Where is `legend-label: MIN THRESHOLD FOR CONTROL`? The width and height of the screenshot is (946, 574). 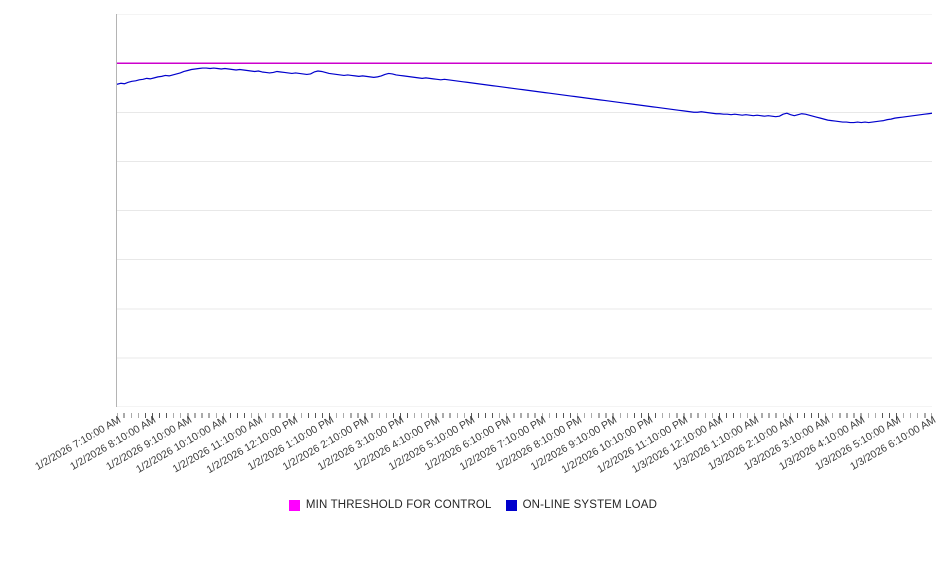 legend-label: MIN THRESHOLD FOR CONTROL is located at coordinates (398, 505).